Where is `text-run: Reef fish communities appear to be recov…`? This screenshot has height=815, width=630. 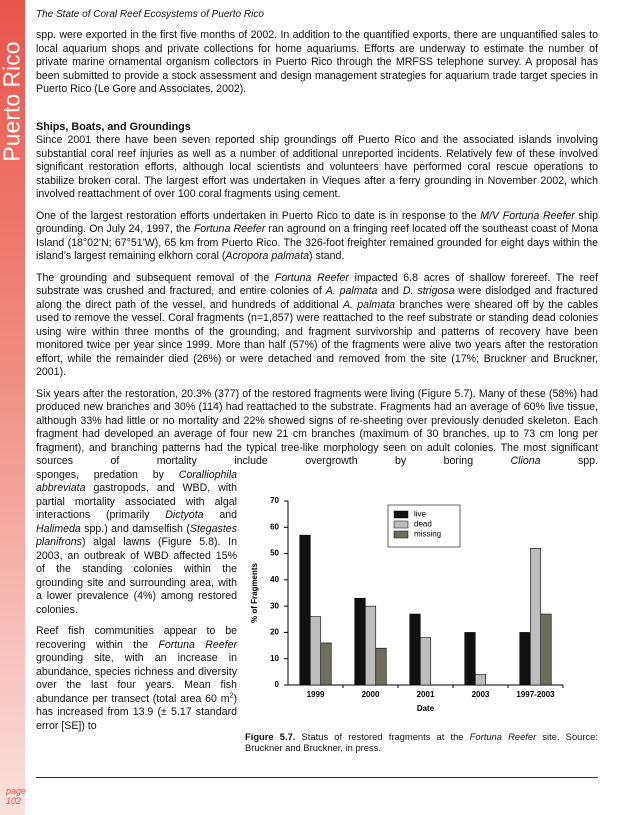
text-run: Reef fish communities appear to be recov… is located at coordinates (136, 638).